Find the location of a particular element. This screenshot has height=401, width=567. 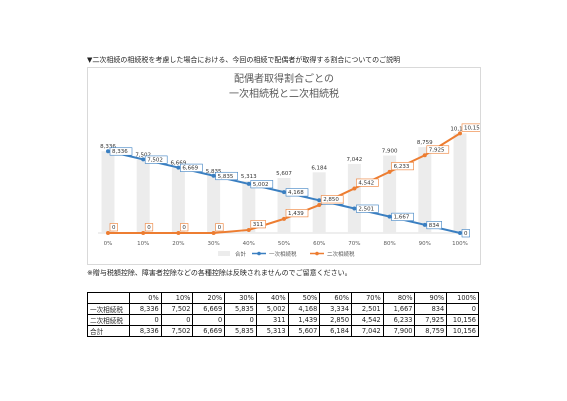

table-cell: 8,336 is located at coordinates (145, 309).